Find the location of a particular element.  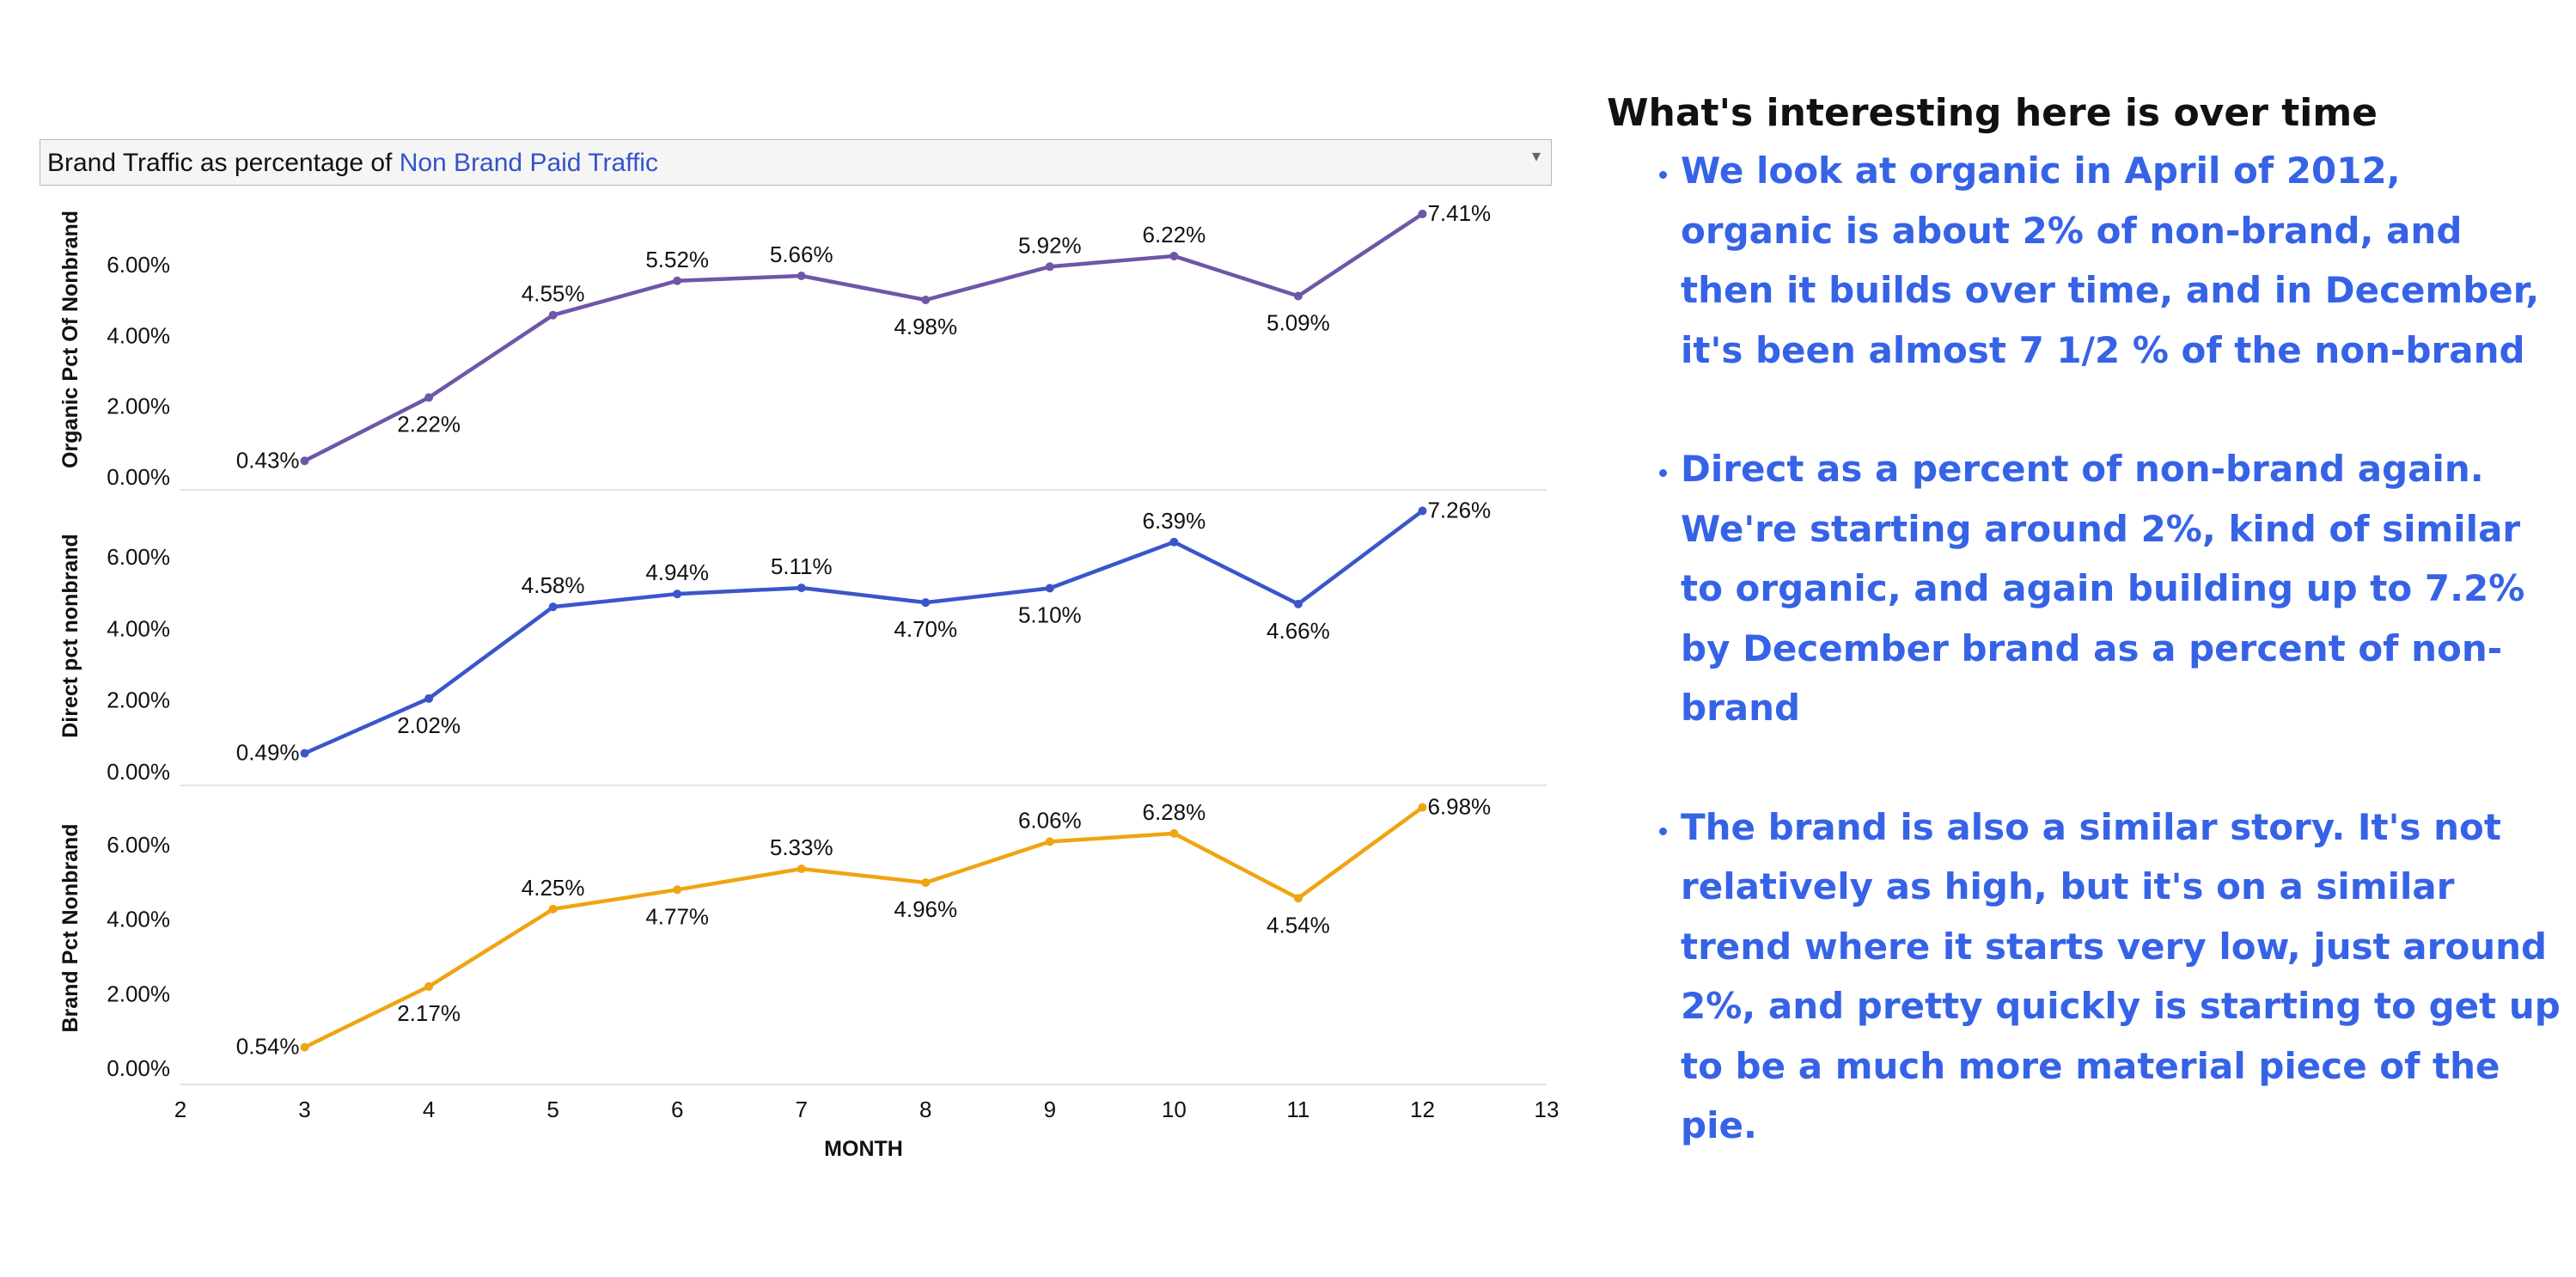

x-tick-label: 6 is located at coordinates (677, 1109).